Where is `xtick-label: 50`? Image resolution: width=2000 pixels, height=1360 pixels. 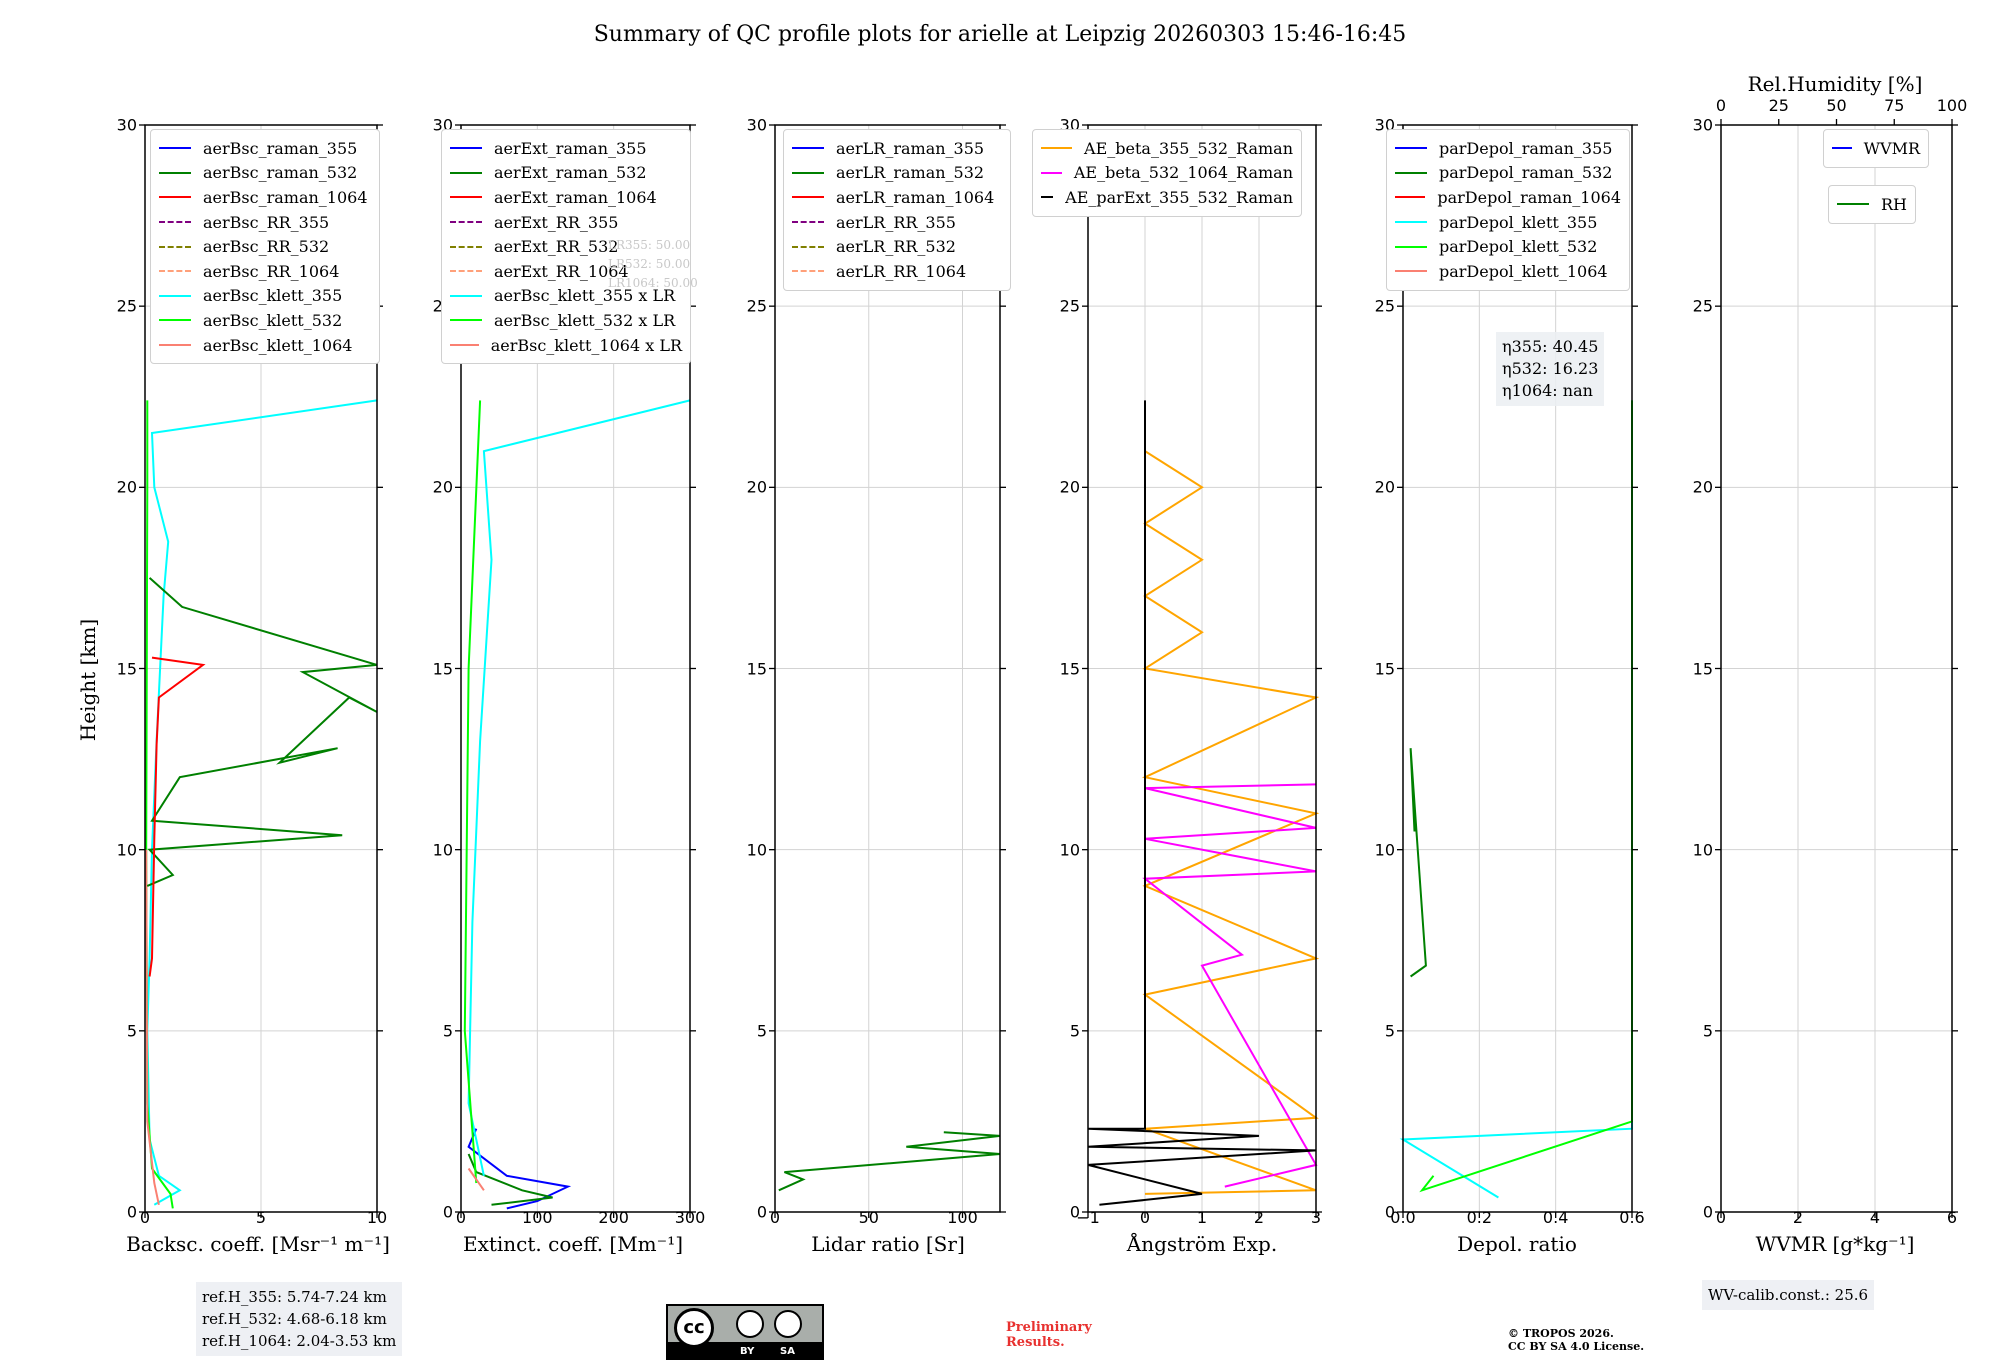
xtick-label: 50 is located at coordinates (868, 1217).